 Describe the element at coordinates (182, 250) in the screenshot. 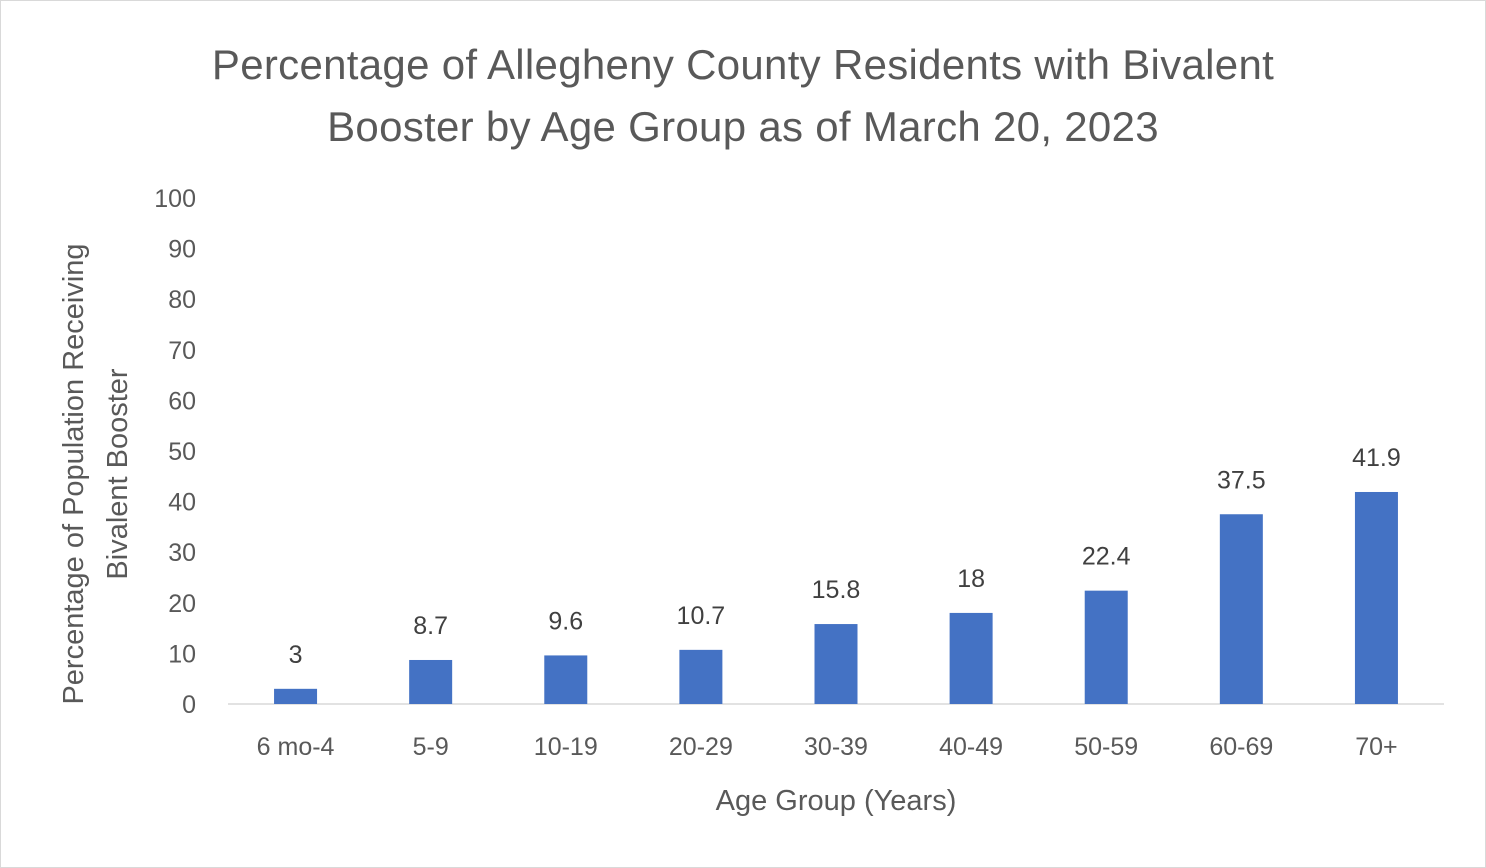

I see `y-tick-label: 90` at that location.